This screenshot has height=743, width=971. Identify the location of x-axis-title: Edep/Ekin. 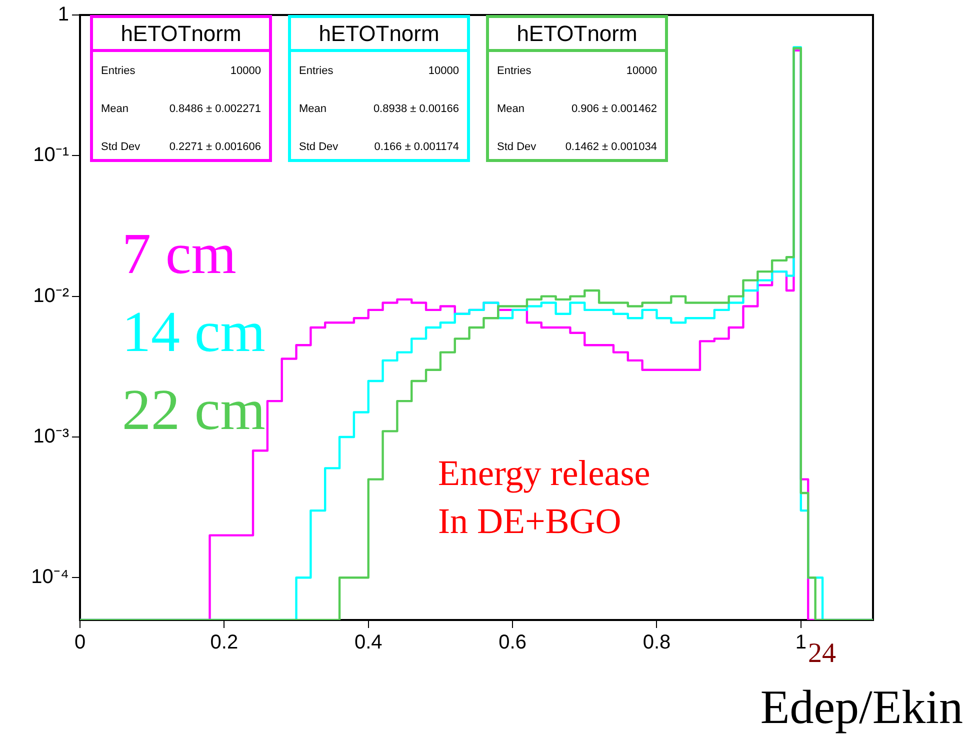
(861, 707).